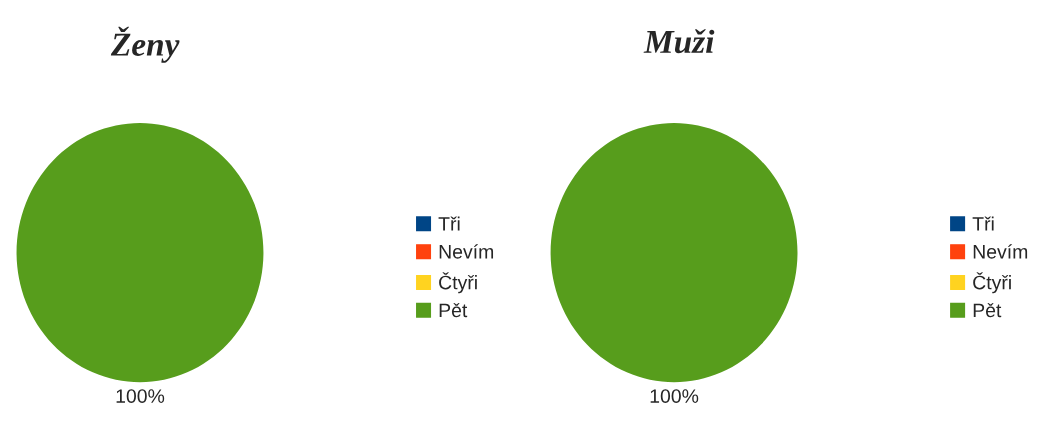  I want to click on chart-title: Muži, so click(679, 41).